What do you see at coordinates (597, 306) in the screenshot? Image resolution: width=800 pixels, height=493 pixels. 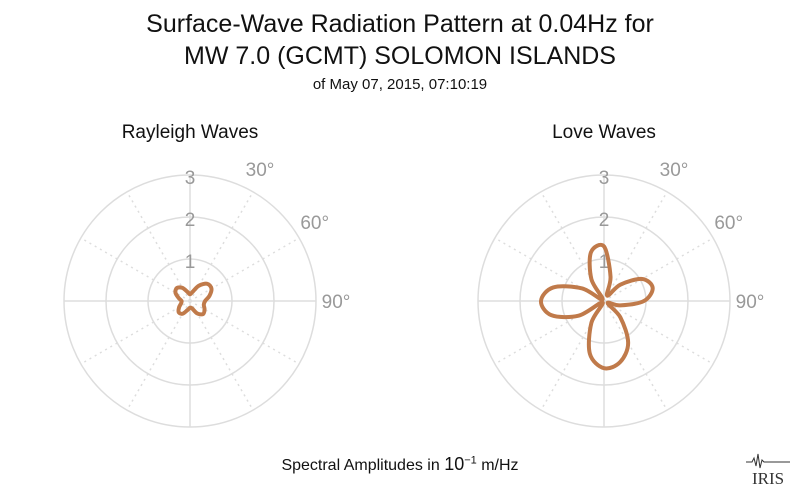 I see `plot-2-radiation-curve` at bounding box center [597, 306].